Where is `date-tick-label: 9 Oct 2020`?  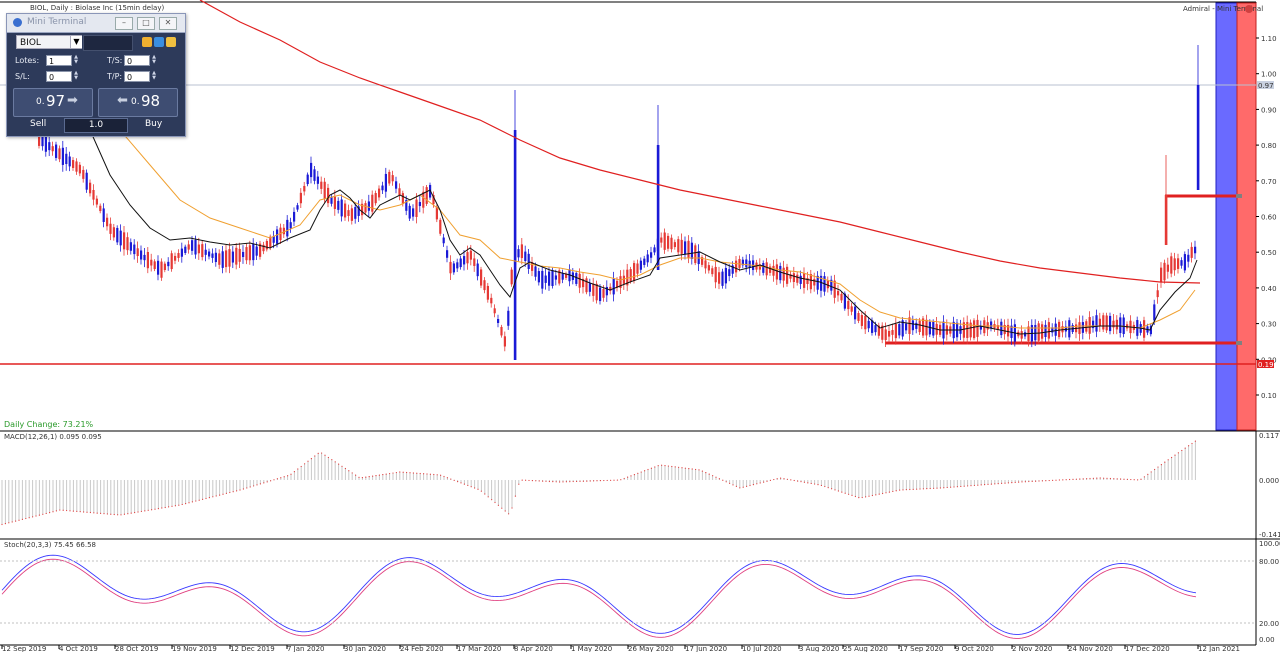
date-tick-label: 9 Oct 2020 is located at coordinates (974, 648).